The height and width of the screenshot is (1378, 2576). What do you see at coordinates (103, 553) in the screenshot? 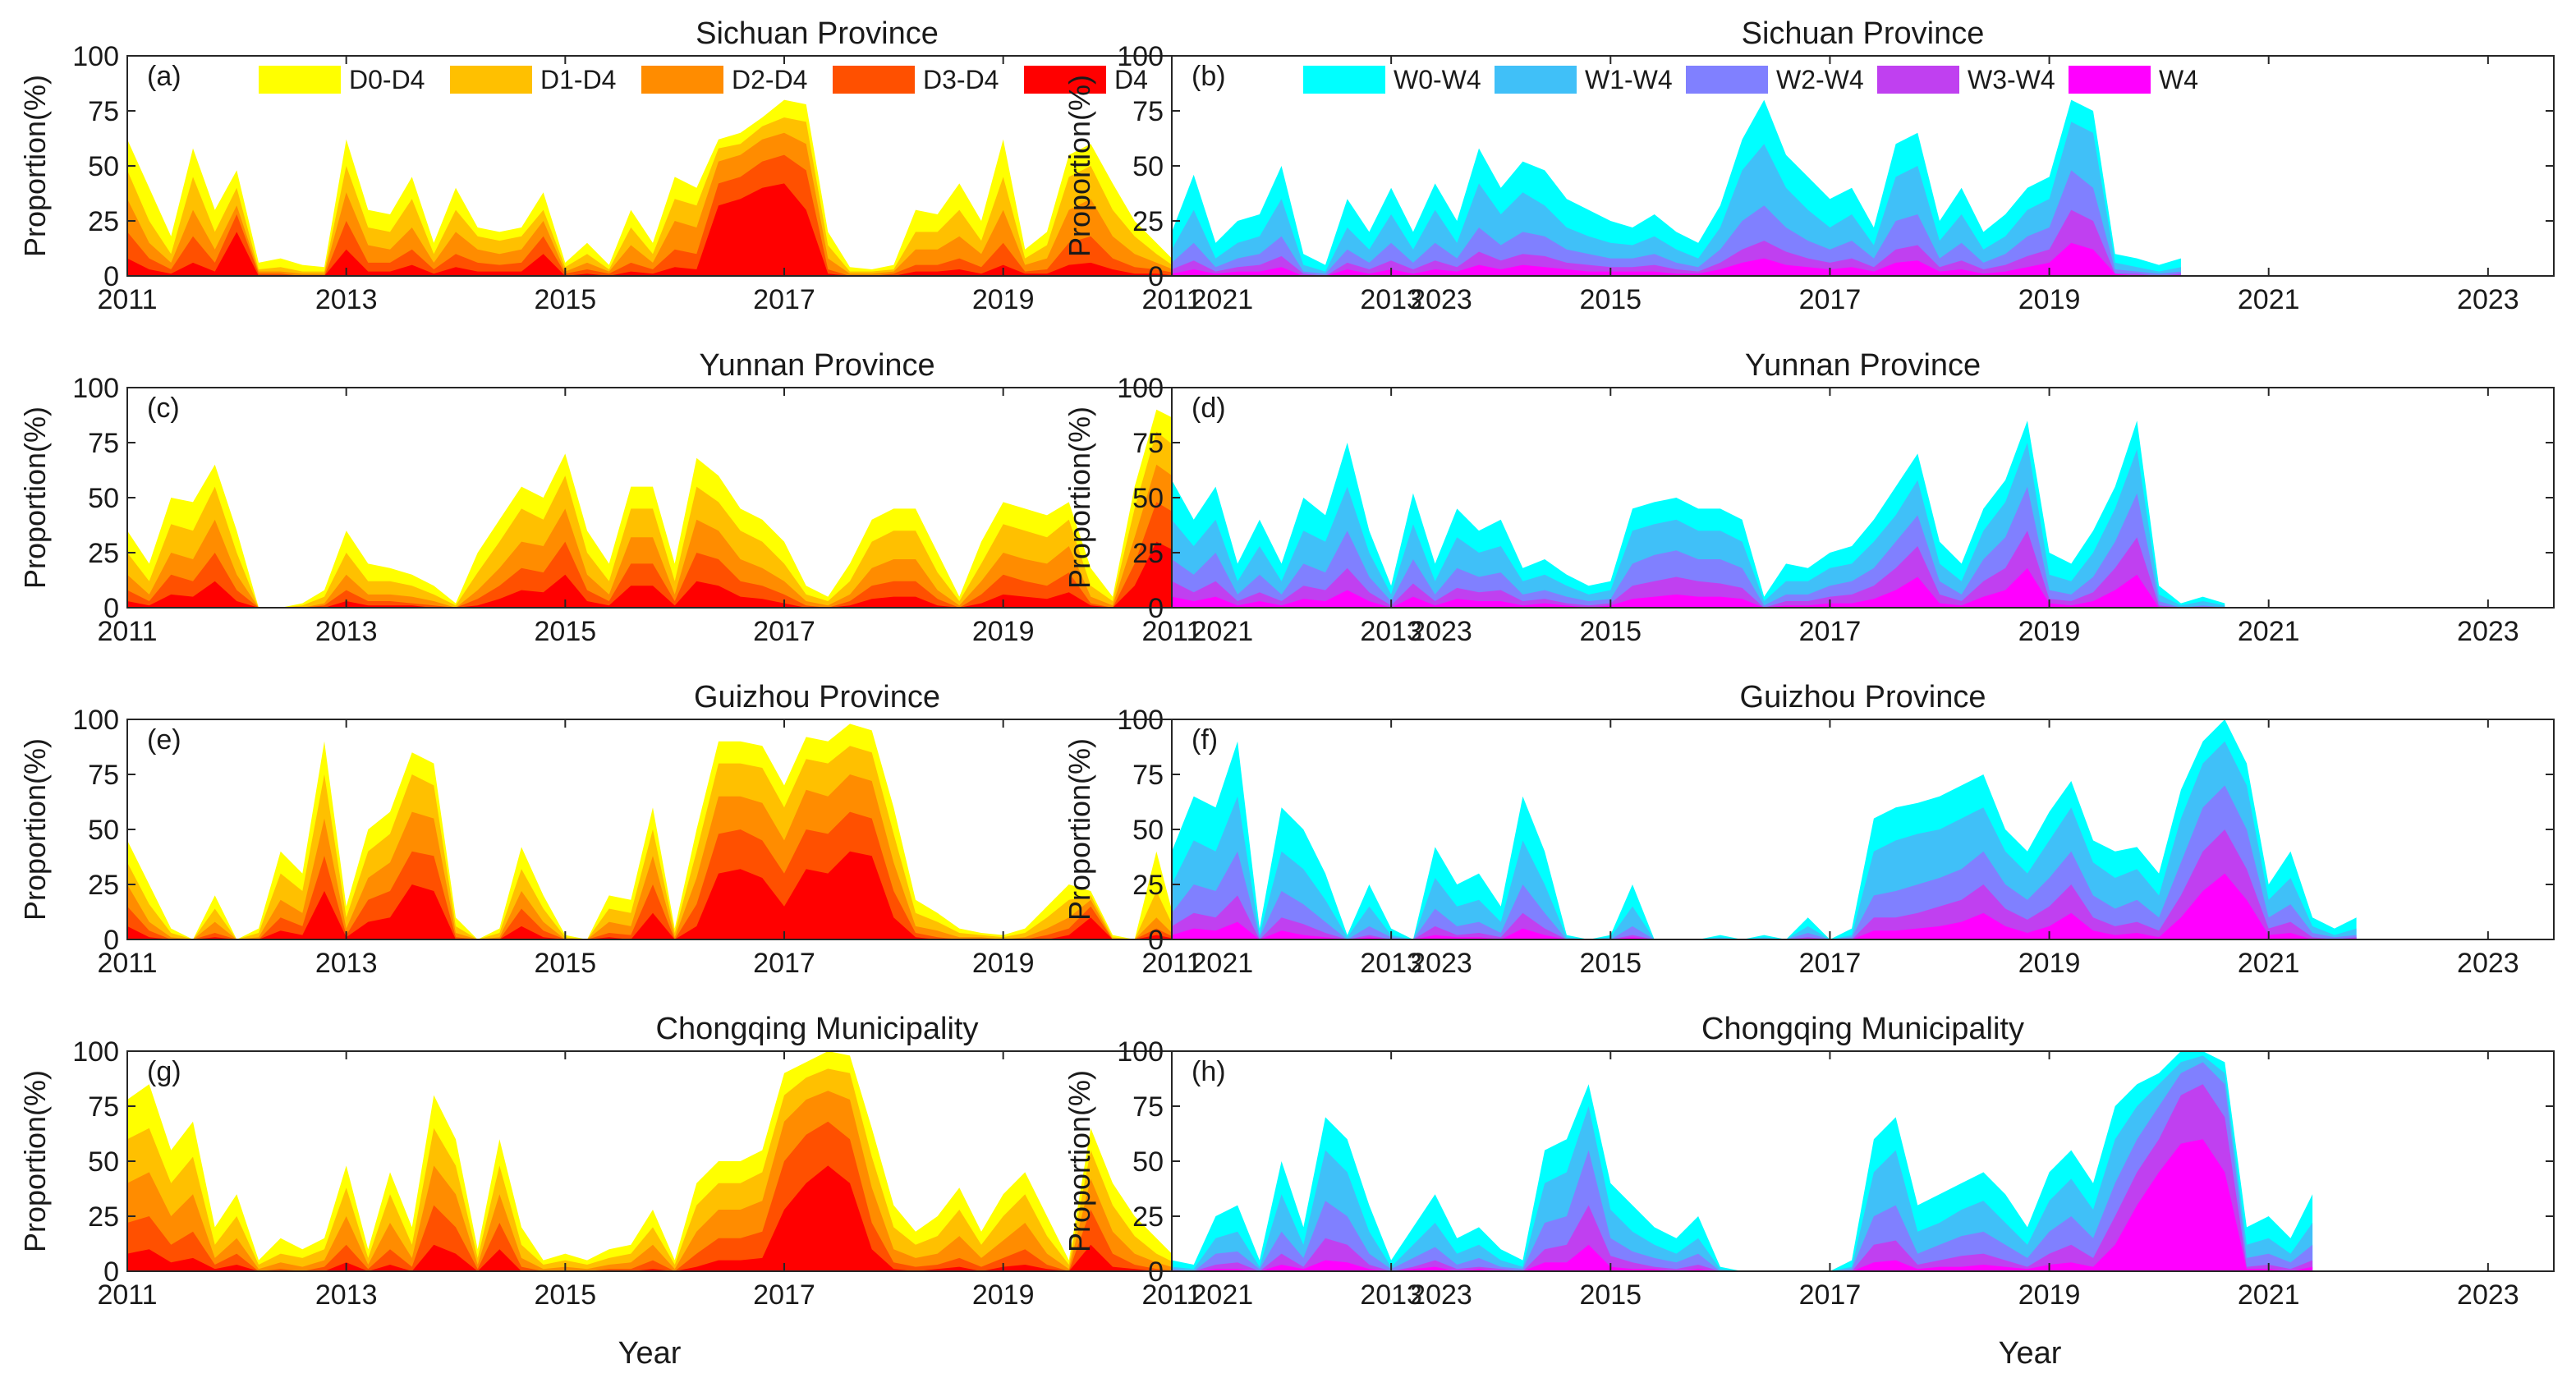
I see `panel-c-ytick-label: 25` at bounding box center [103, 553].